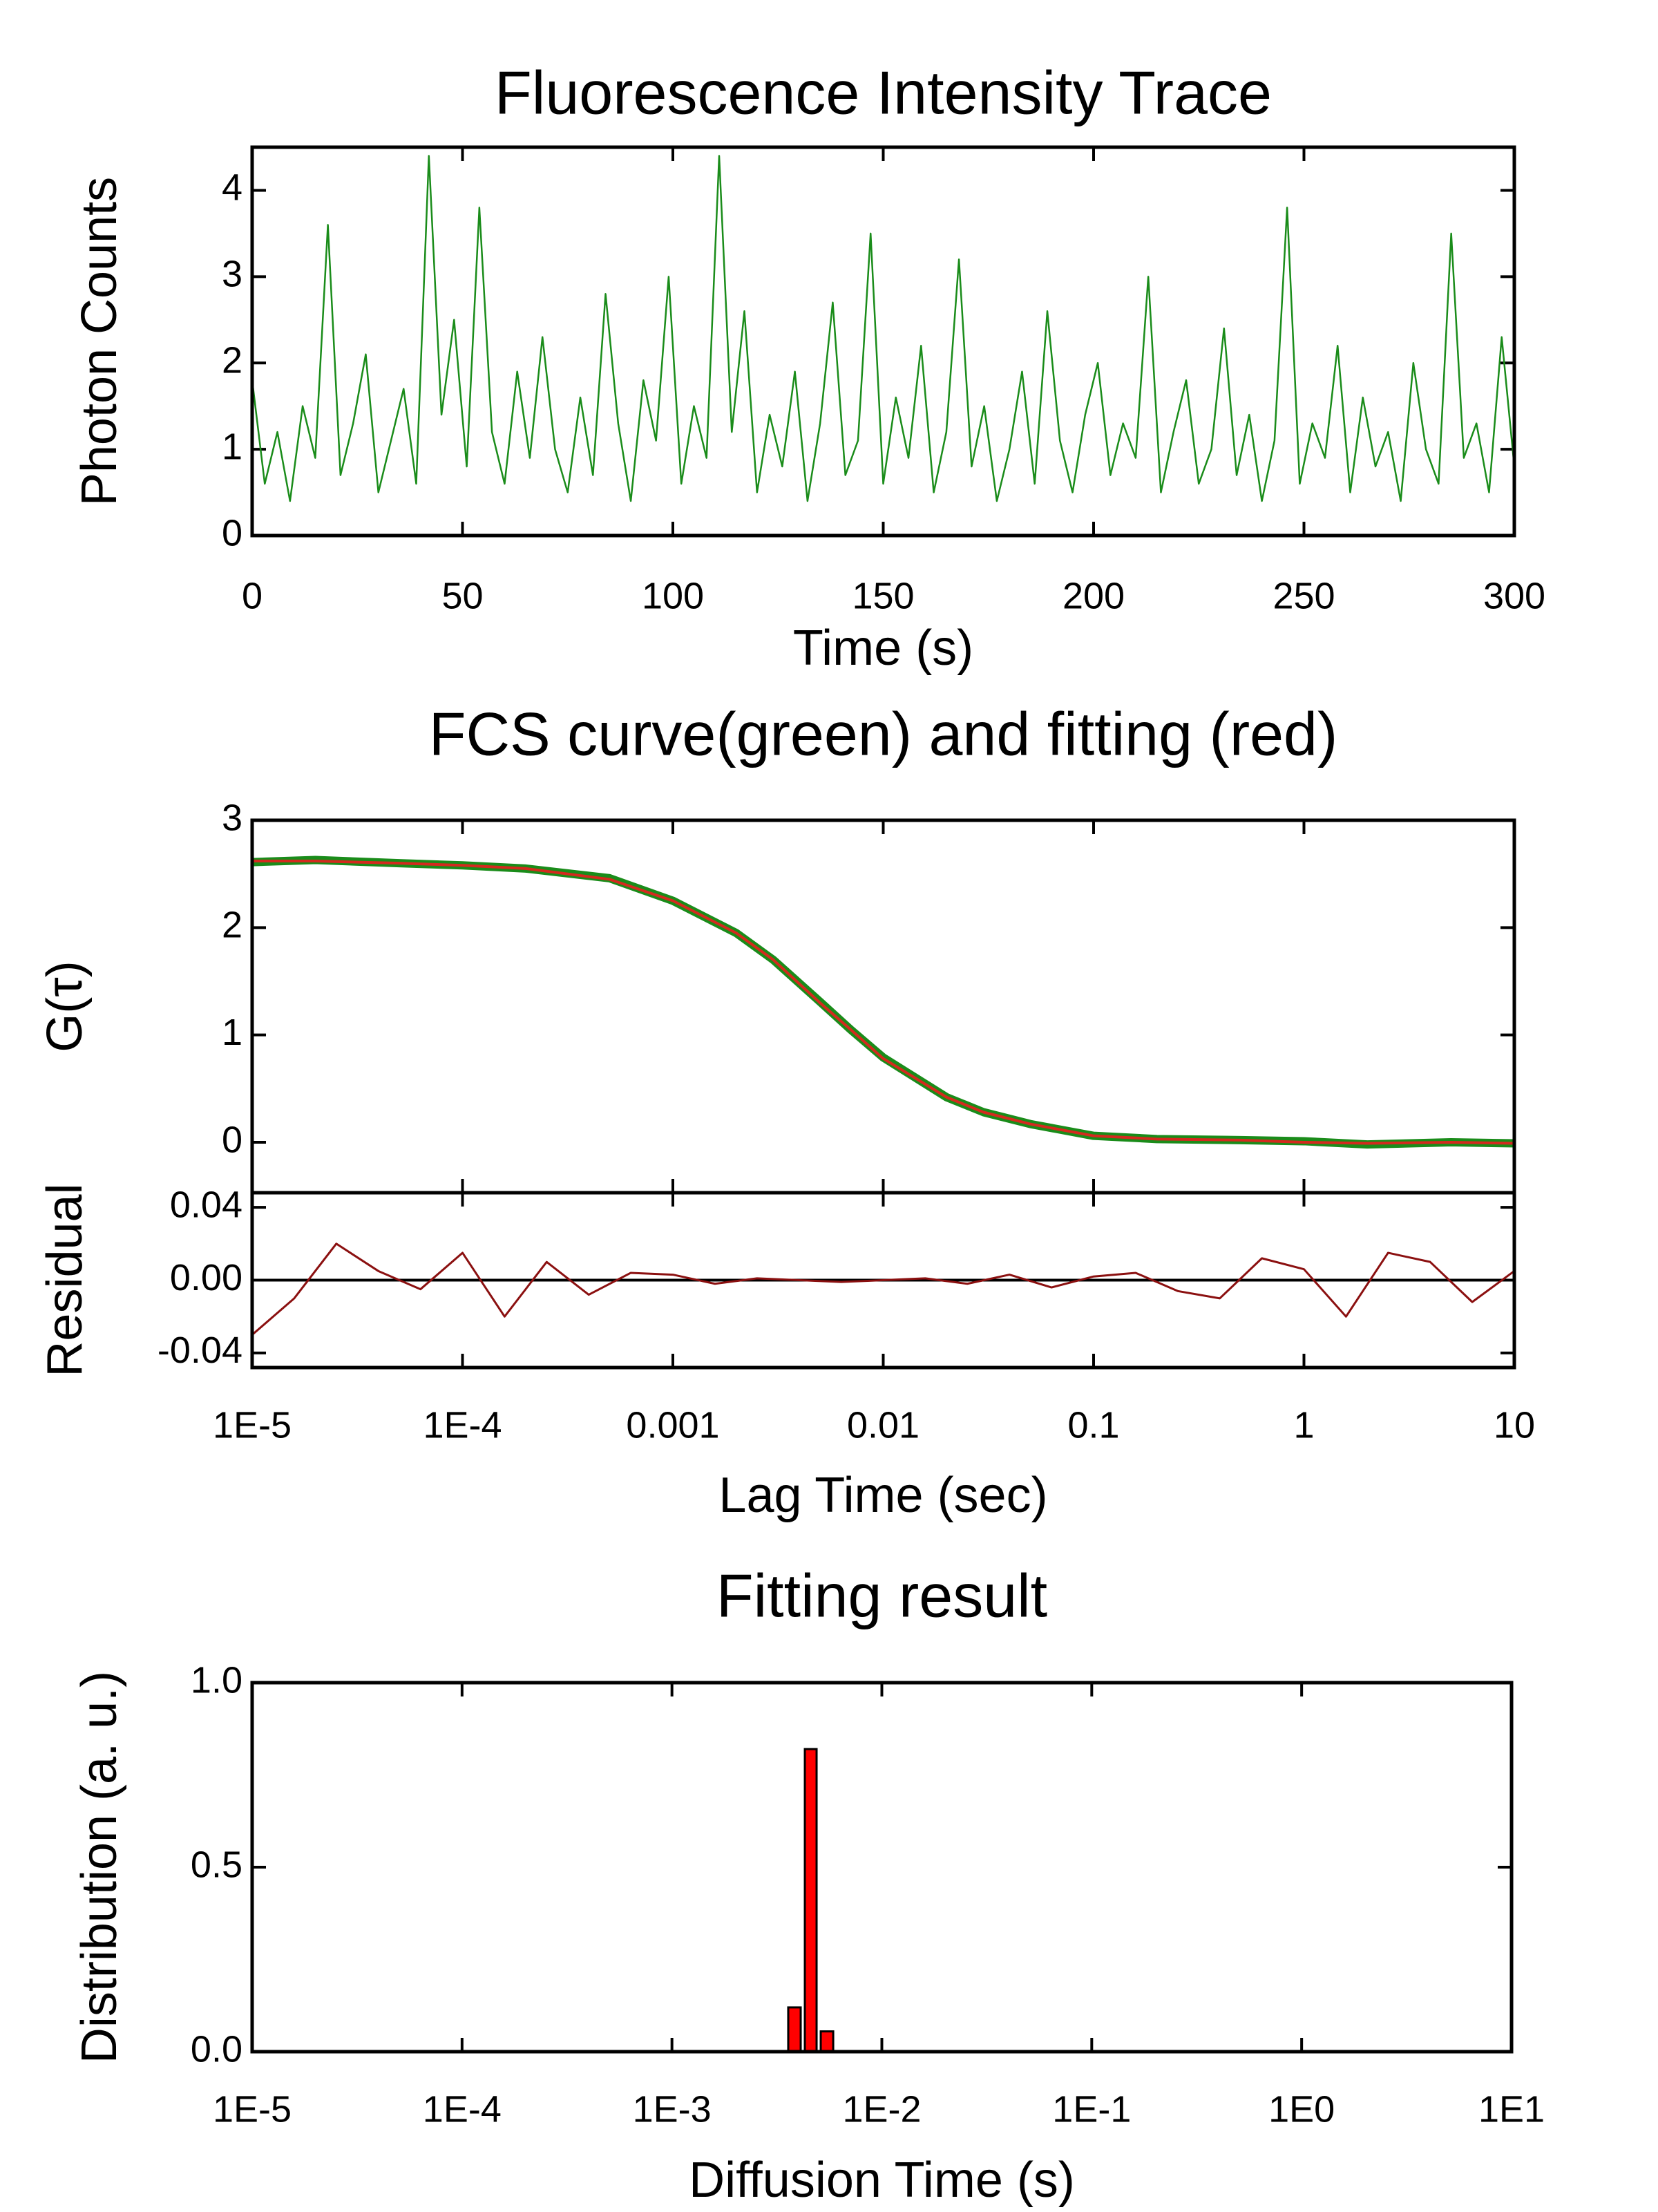 Image resolution: width=1658 pixels, height=2212 pixels. I want to click on x-tick-label: 10, so click(1514, 1425).